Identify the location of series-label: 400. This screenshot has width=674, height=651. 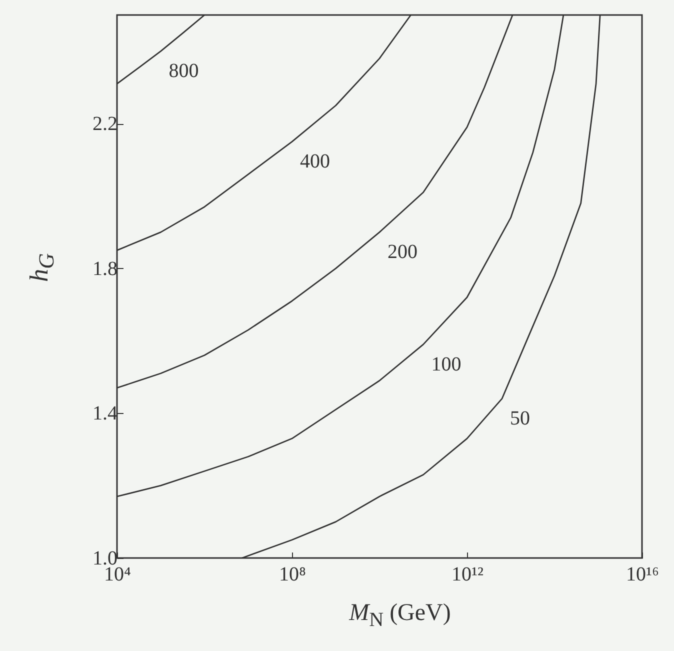
(315, 161).